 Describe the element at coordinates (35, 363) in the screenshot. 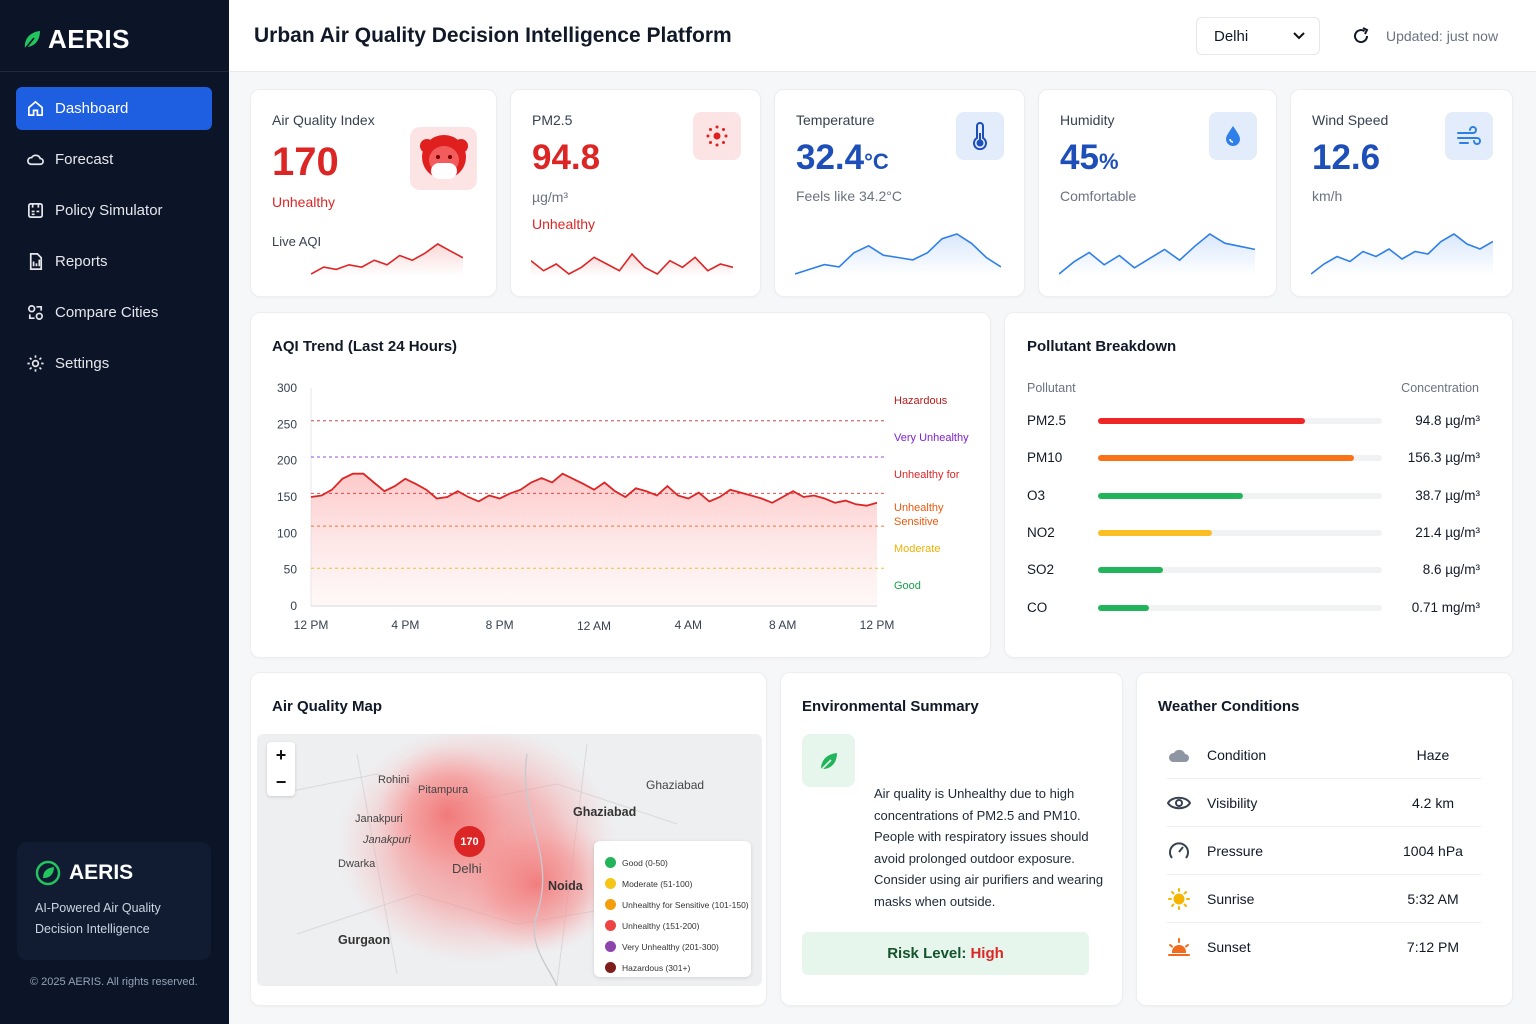

I see `gear-icon` at that location.